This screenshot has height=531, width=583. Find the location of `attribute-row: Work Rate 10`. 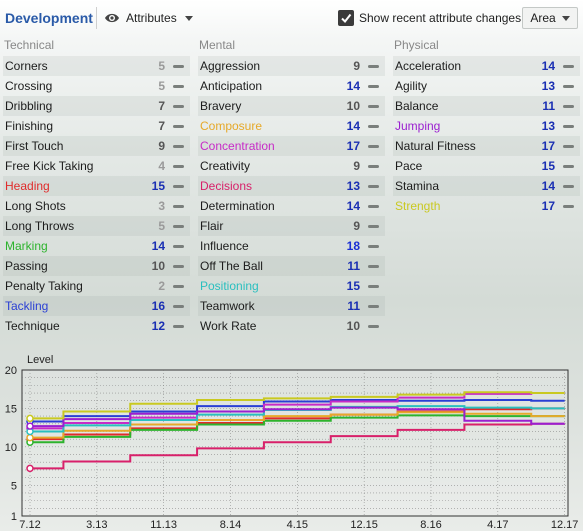

attribute-row: Work Rate 10 is located at coordinates (291, 326).